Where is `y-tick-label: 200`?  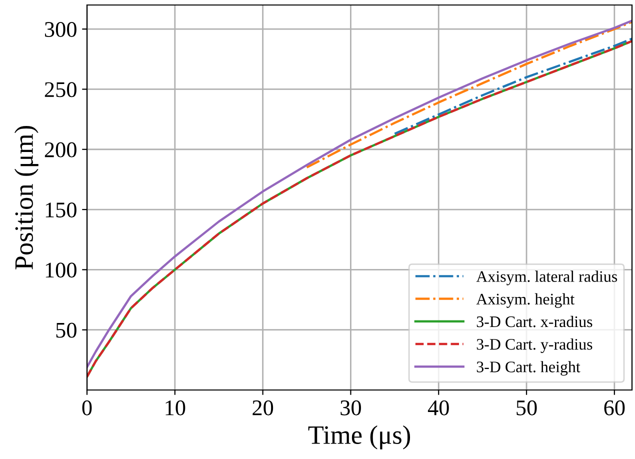
y-tick-label: 200 is located at coordinates (60, 150).